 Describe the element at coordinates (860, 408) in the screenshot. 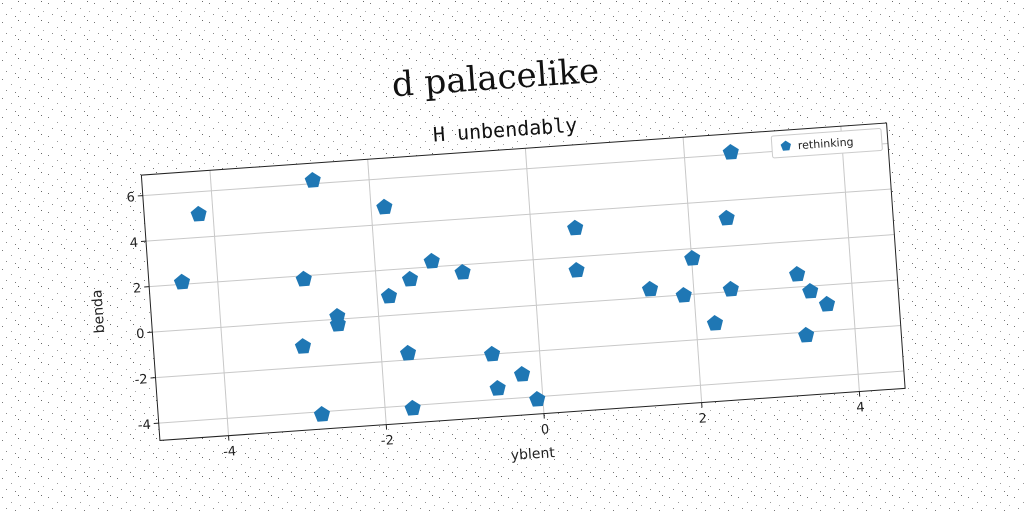

I see `x-tick-label: 4` at that location.